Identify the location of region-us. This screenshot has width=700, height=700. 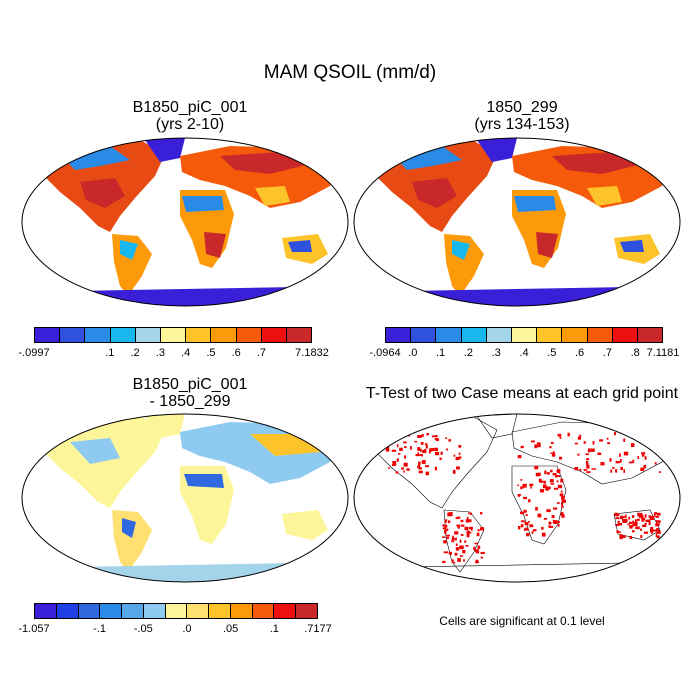
(434, 193).